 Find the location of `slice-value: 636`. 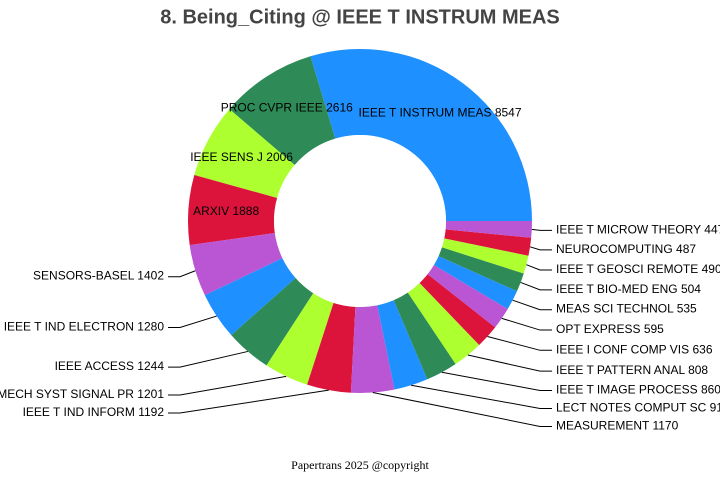

slice-value: 636 is located at coordinates (702, 349).